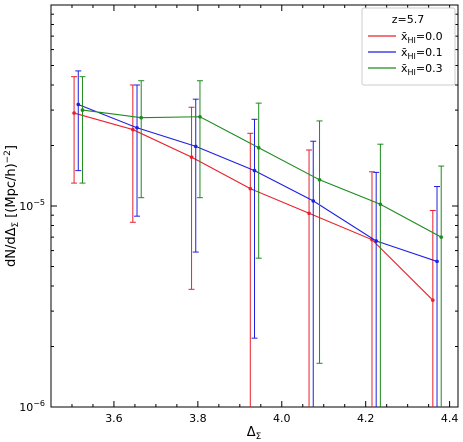 Image resolution: width=463 pixels, height=442 pixels. I want to click on legend-title: z=5.7, so click(408, 19).